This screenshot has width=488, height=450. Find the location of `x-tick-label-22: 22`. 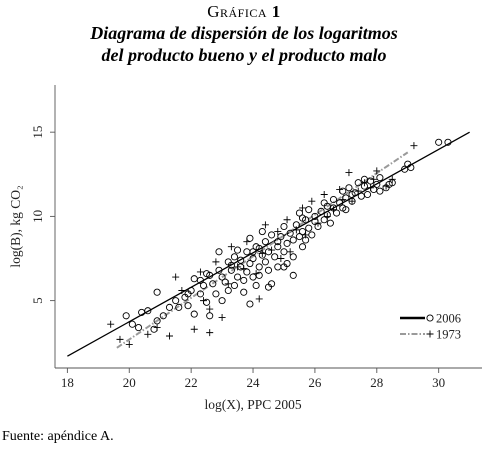

x-tick-label-22: 22 is located at coordinates (191, 382).